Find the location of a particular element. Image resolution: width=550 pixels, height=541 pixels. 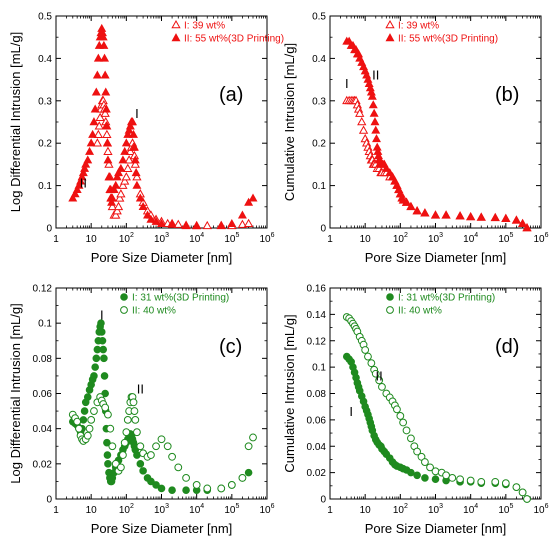

y-tick-label: 0.1 is located at coordinates (45, 324).